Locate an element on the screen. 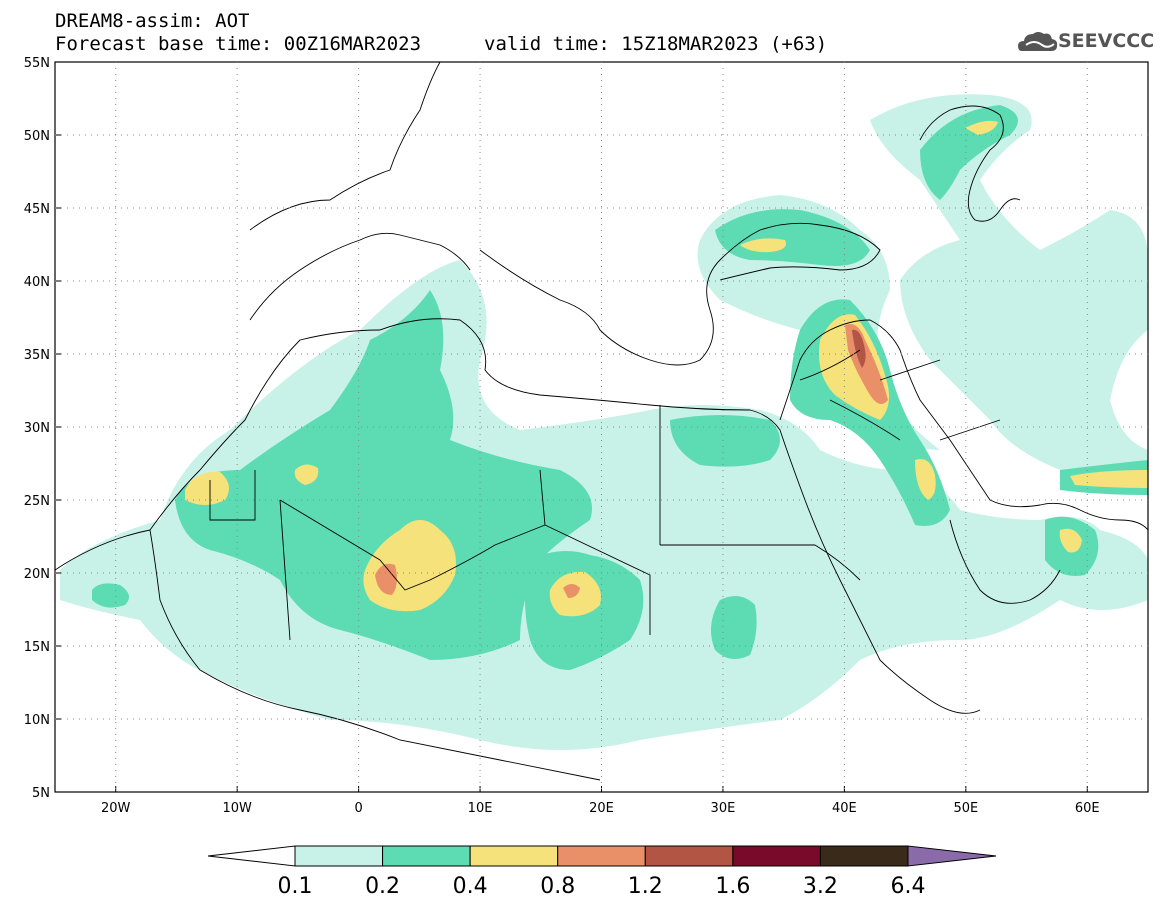  colorbar-label: 1.6 is located at coordinates (732, 886).